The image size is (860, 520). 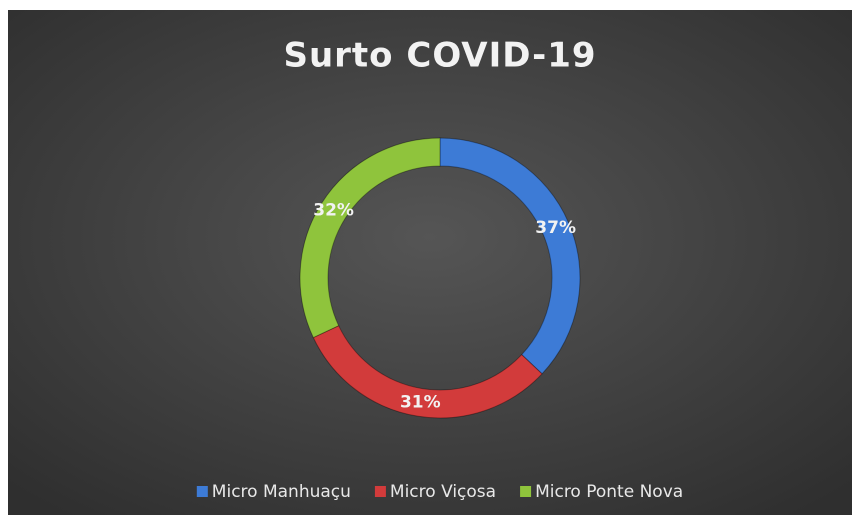 What do you see at coordinates (281, 492) in the screenshot?
I see `legend-label: Micro Manhuaçu` at bounding box center [281, 492].